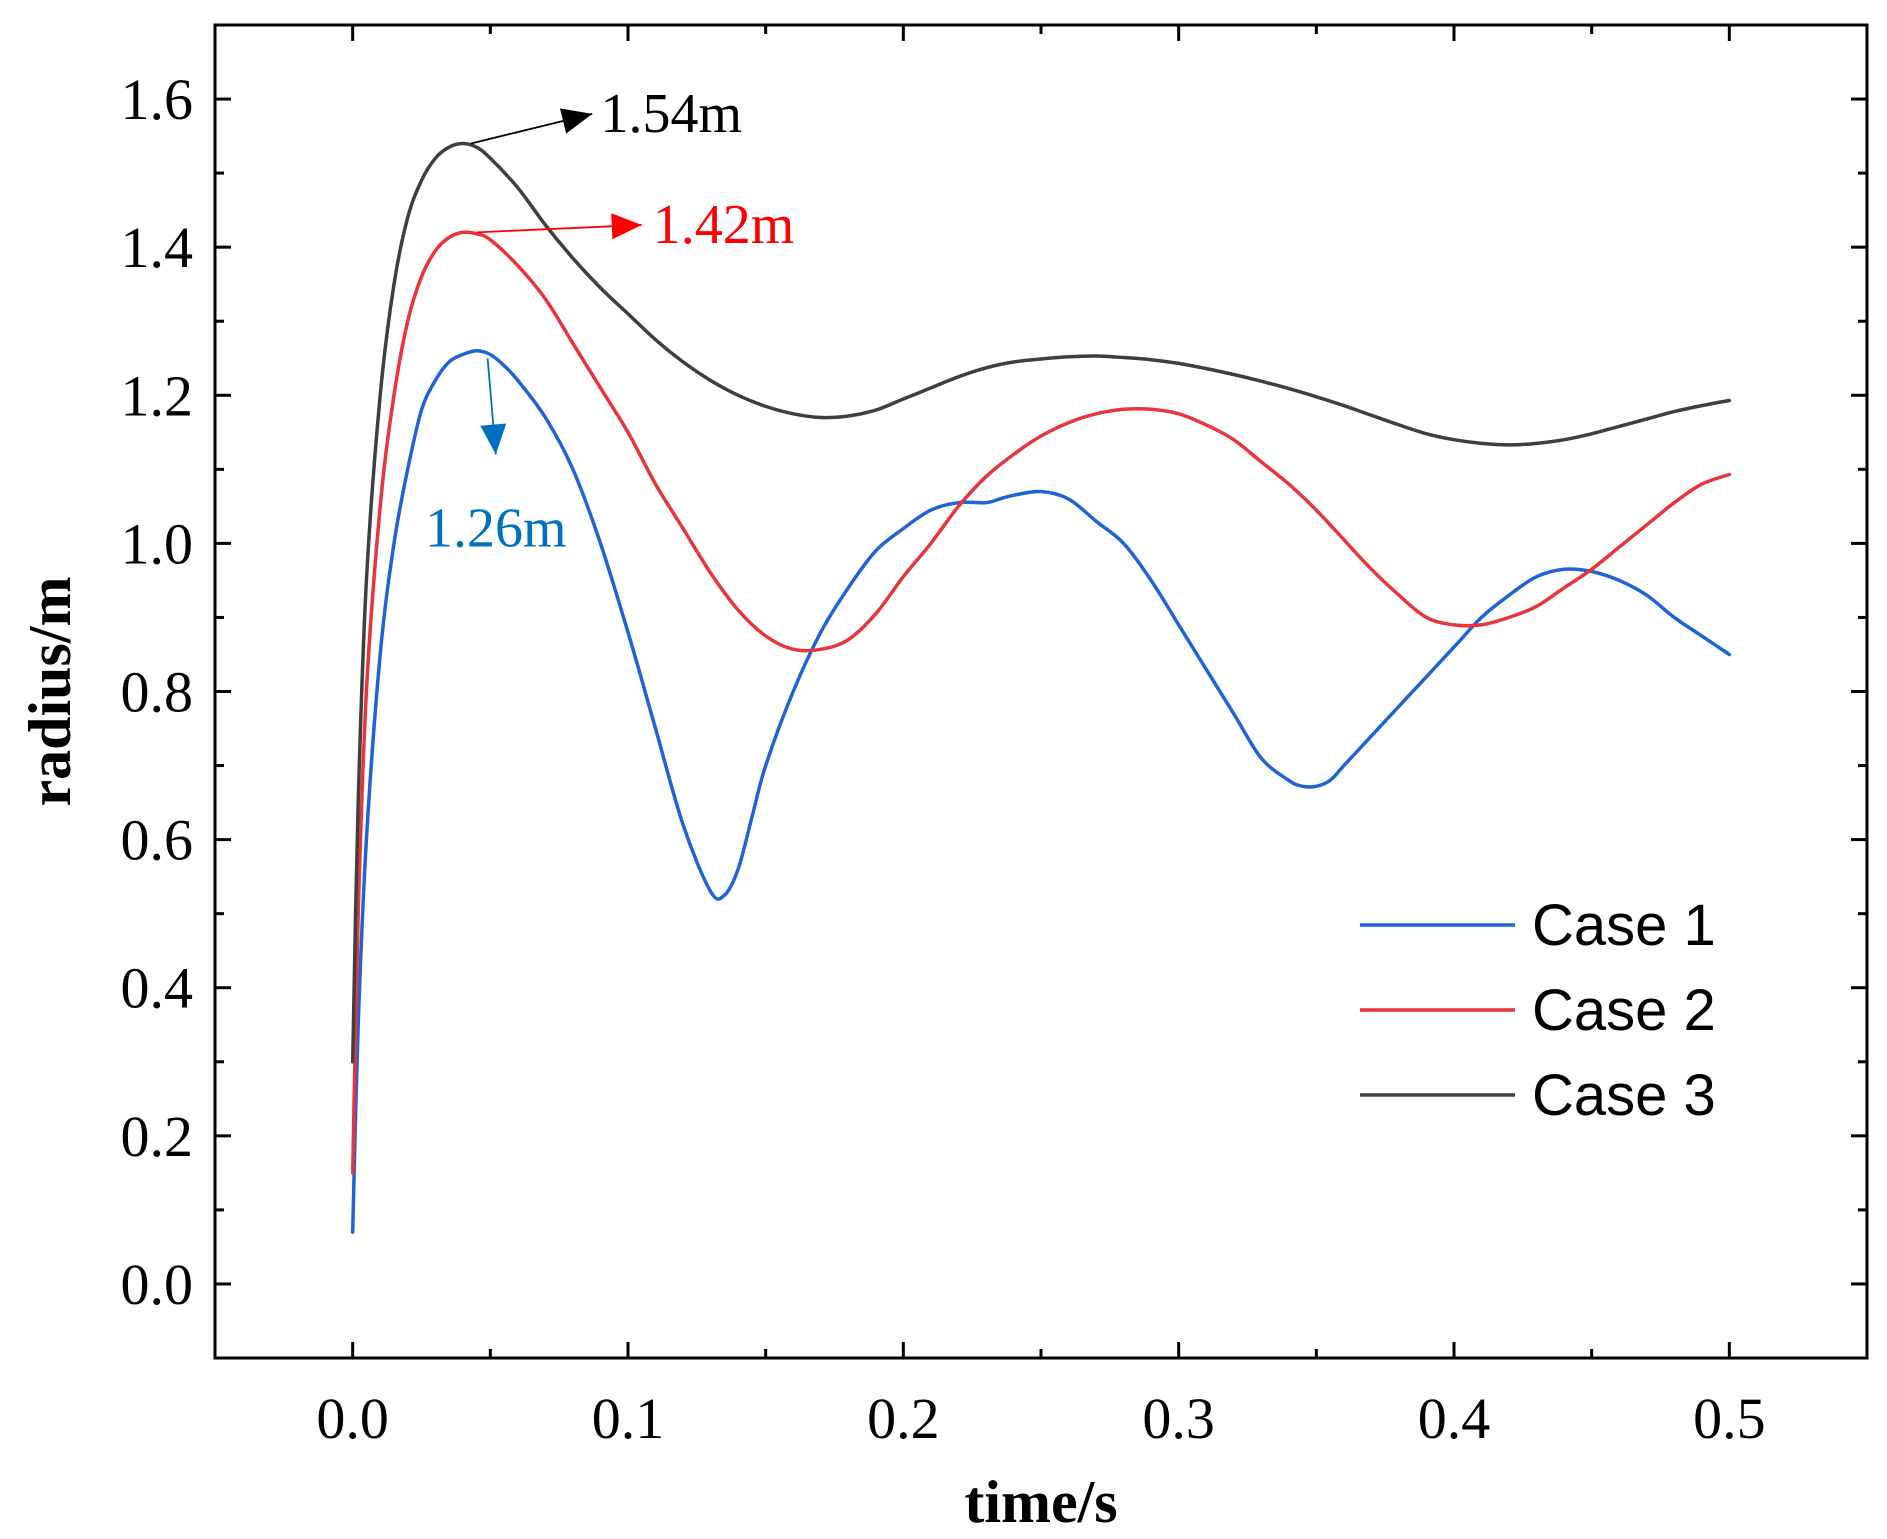 The height and width of the screenshot is (1539, 1887). I want to click on y-tick-label: 0.6, so click(157, 840).